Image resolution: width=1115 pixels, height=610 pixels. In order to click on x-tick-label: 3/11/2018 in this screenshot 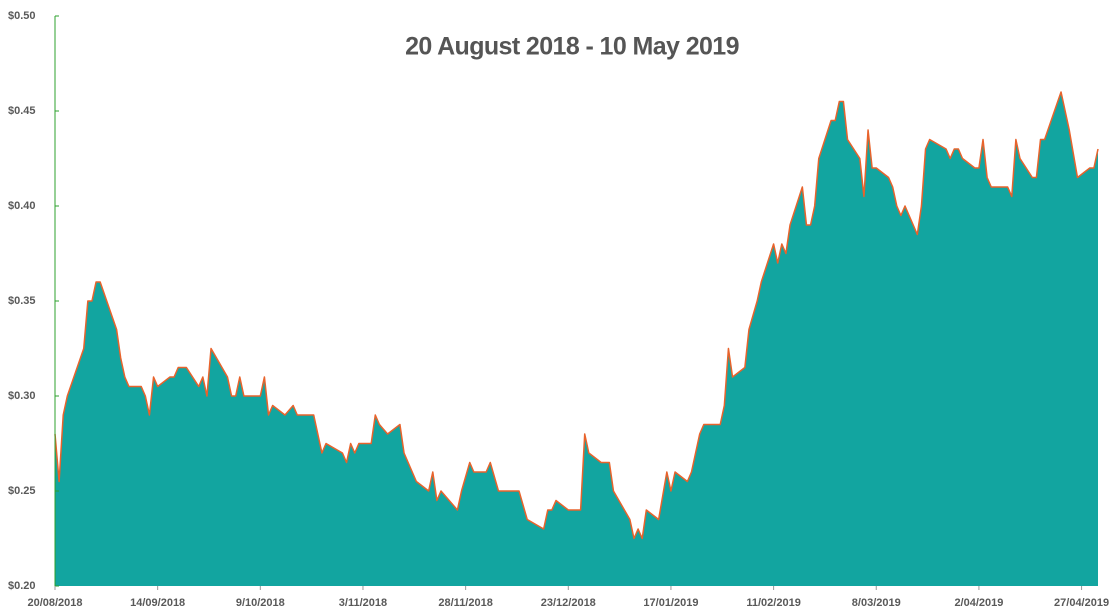, I will do `click(363, 603)`.